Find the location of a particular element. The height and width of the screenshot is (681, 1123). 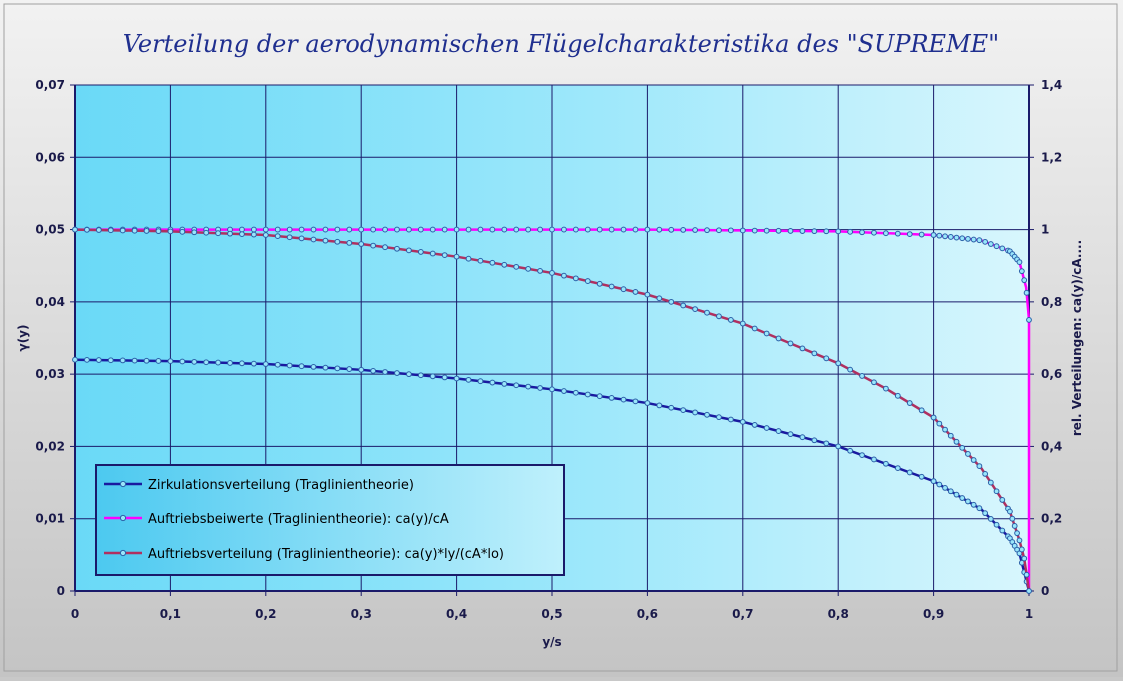

legend-box is located at coordinates (330, 520).